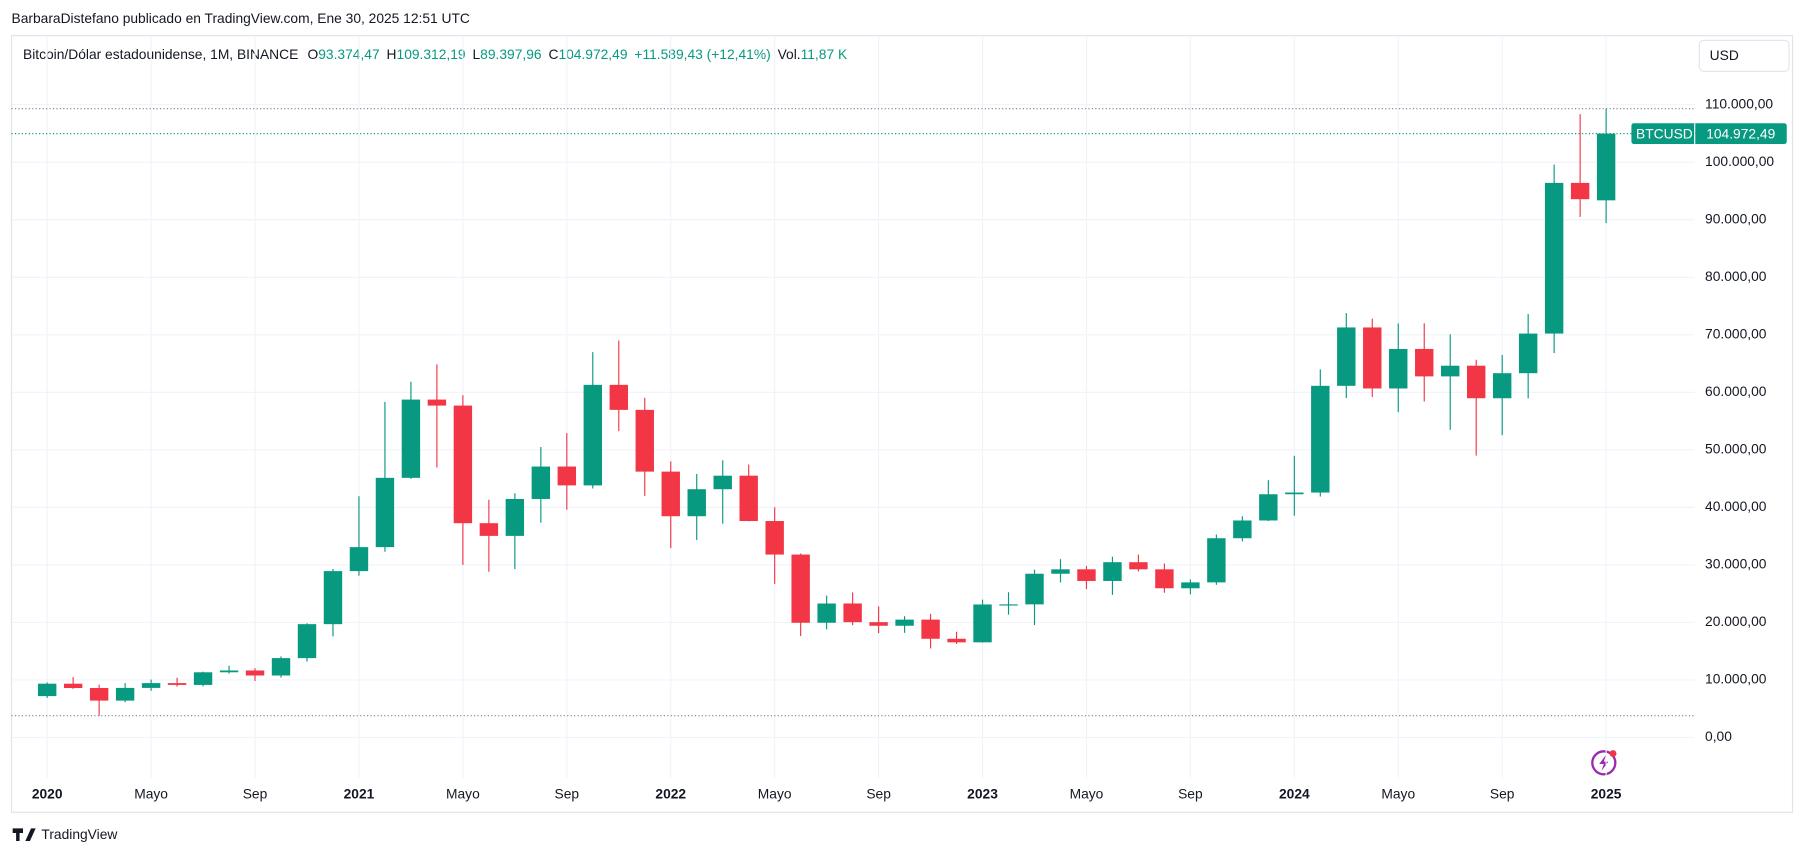  I want to click on change: +11.589,43 (+12,41%), so click(702, 54).